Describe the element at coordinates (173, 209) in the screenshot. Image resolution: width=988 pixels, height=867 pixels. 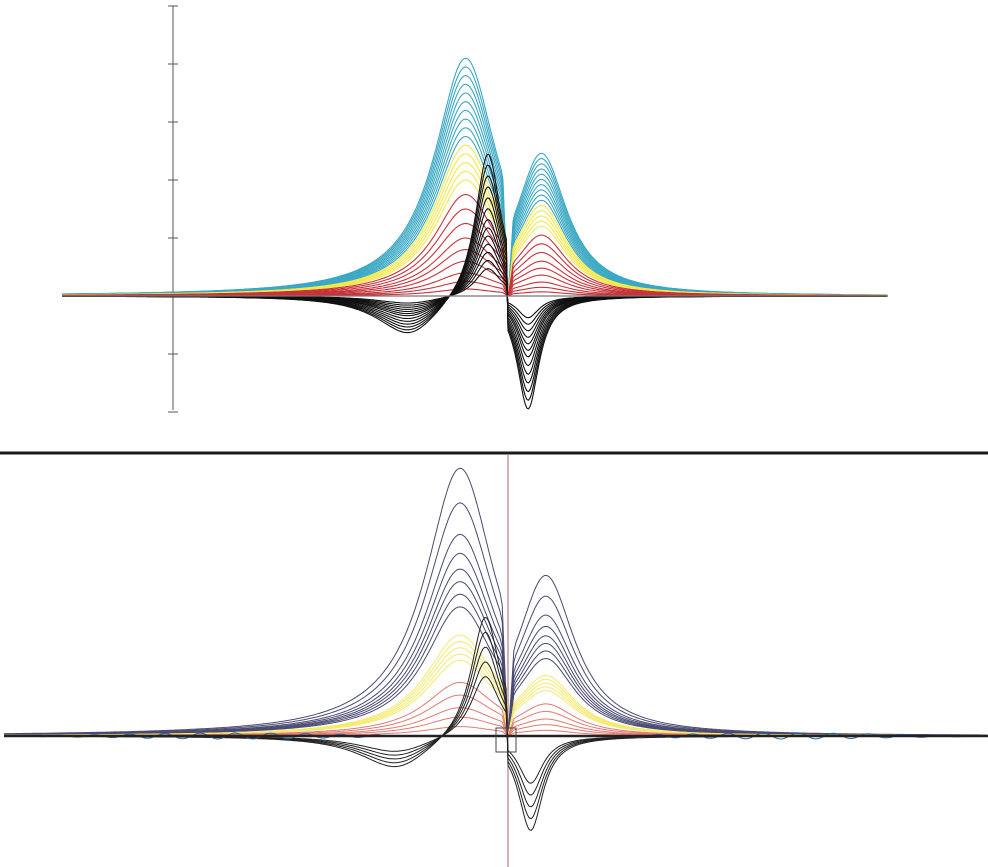
I see `top-y-ticks` at that location.